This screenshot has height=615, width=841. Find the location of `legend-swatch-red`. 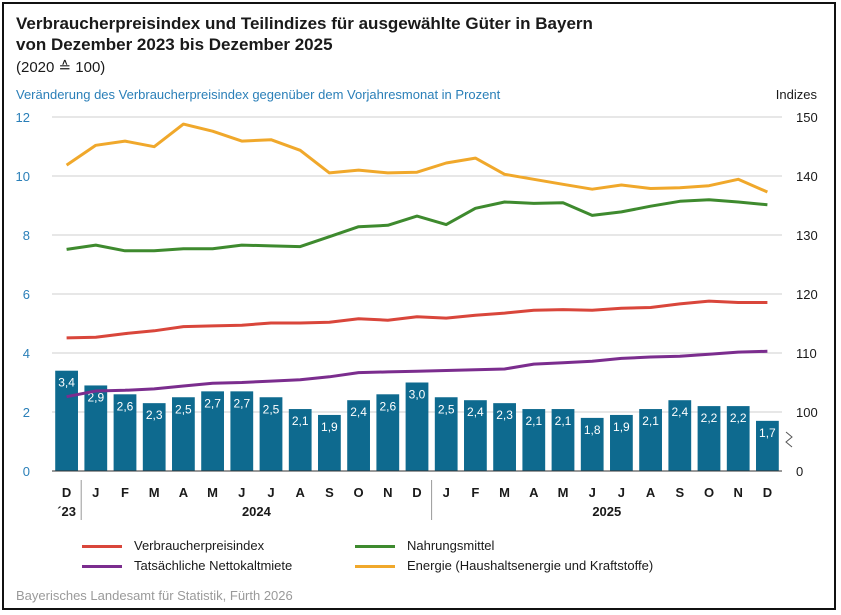

legend-swatch-red is located at coordinates (102, 547).